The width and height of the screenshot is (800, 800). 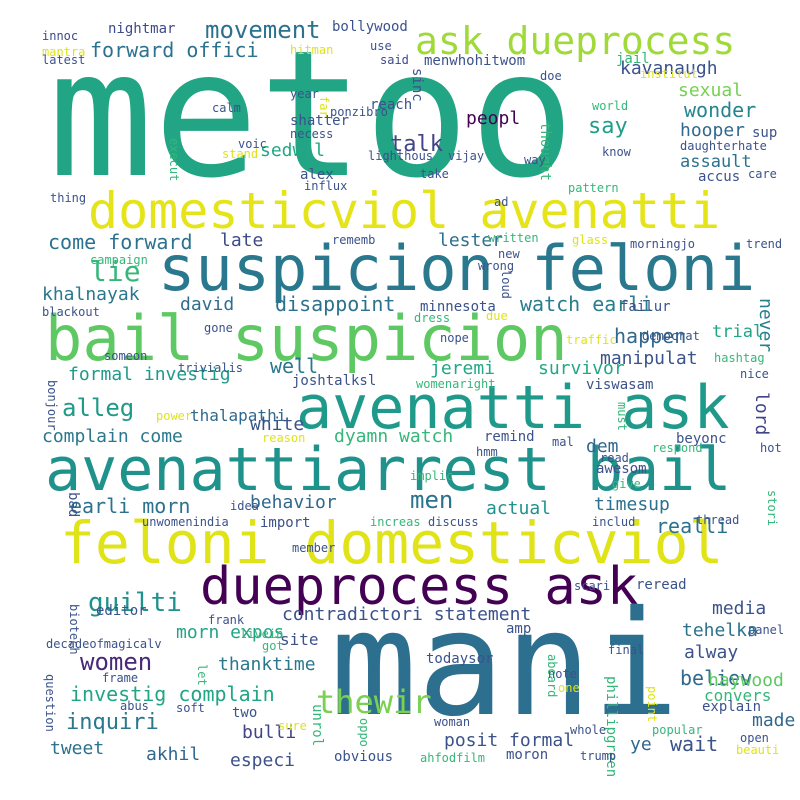 I want to click on cloud-word: sinc, so click(x=417, y=85).